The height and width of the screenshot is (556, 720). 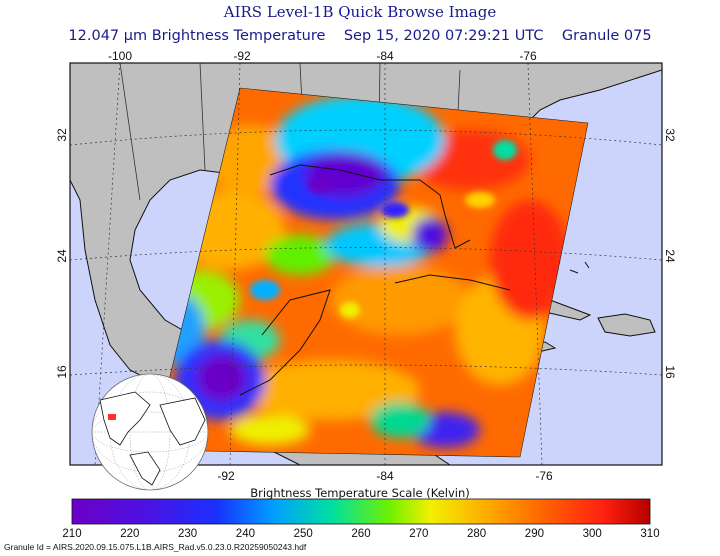 I want to click on colorbar-tick-label: 300, so click(x=592, y=534).